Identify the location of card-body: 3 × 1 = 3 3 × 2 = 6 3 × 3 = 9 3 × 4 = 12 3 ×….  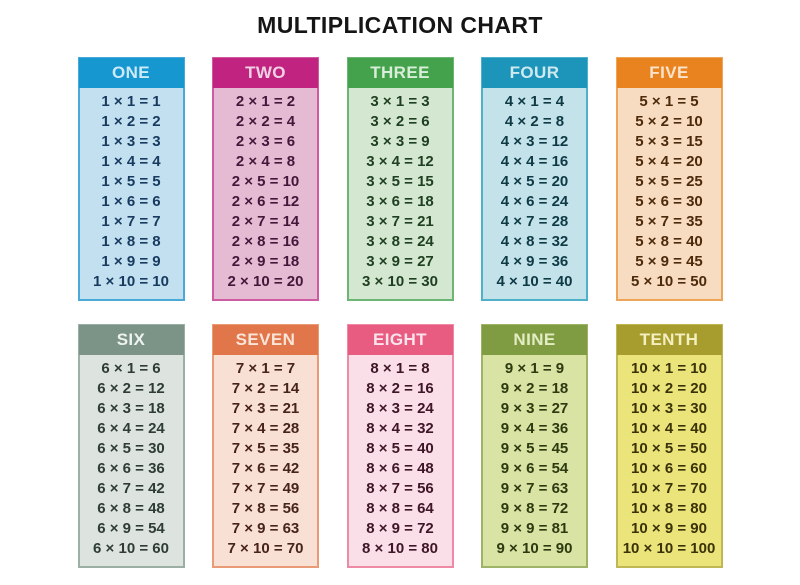
(400, 193).